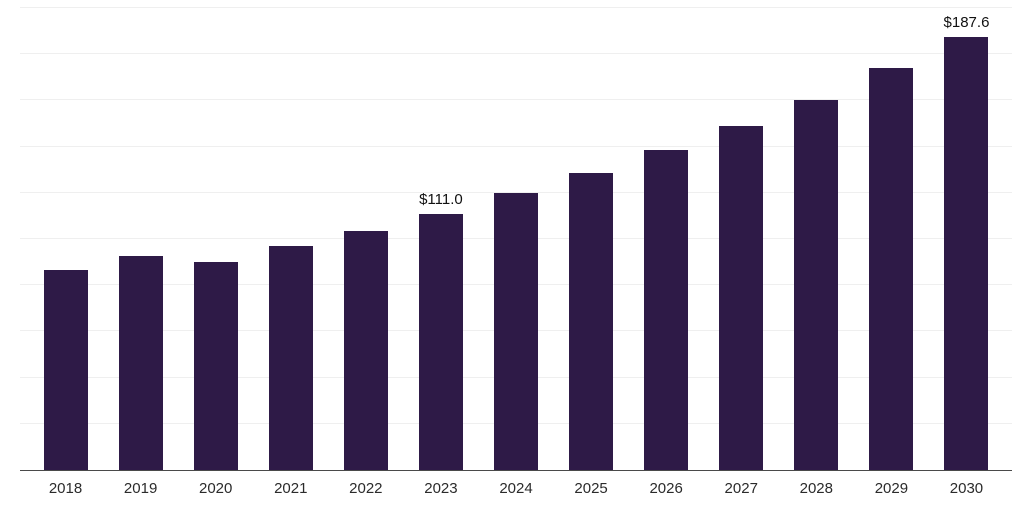  What do you see at coordinates (65, 488) in the screenshot?
I see `x-tick-label: 2018` at bounding box center [65, 488].